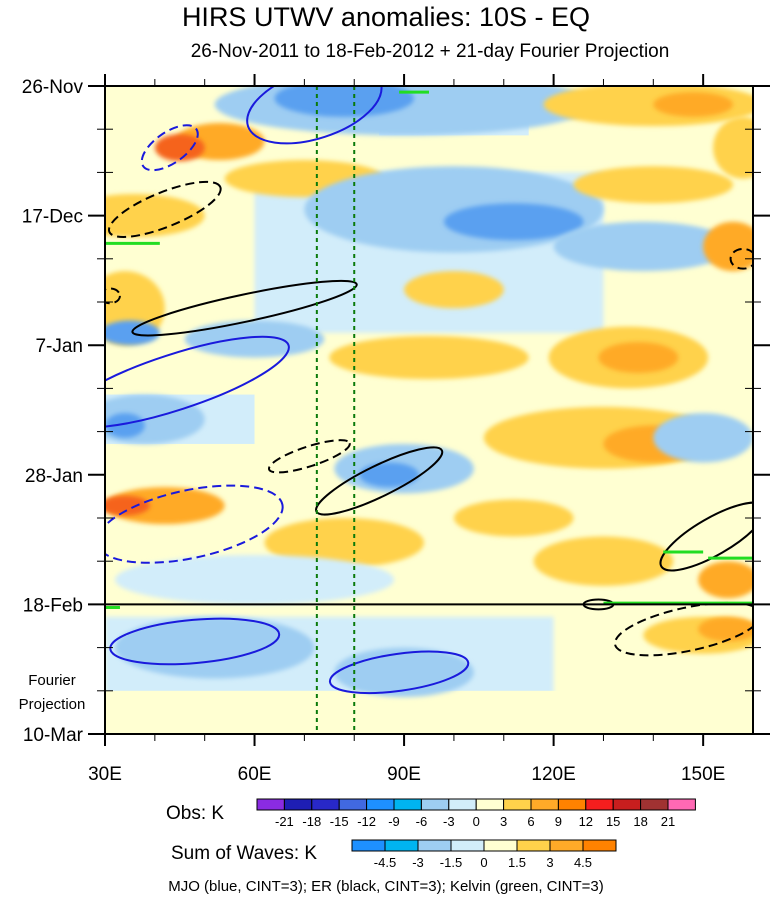  What do you see at coordinates (53, 87) in the screenshot?
I see `y-tick-label: 26-Nov` at bounding box center [53, 87].